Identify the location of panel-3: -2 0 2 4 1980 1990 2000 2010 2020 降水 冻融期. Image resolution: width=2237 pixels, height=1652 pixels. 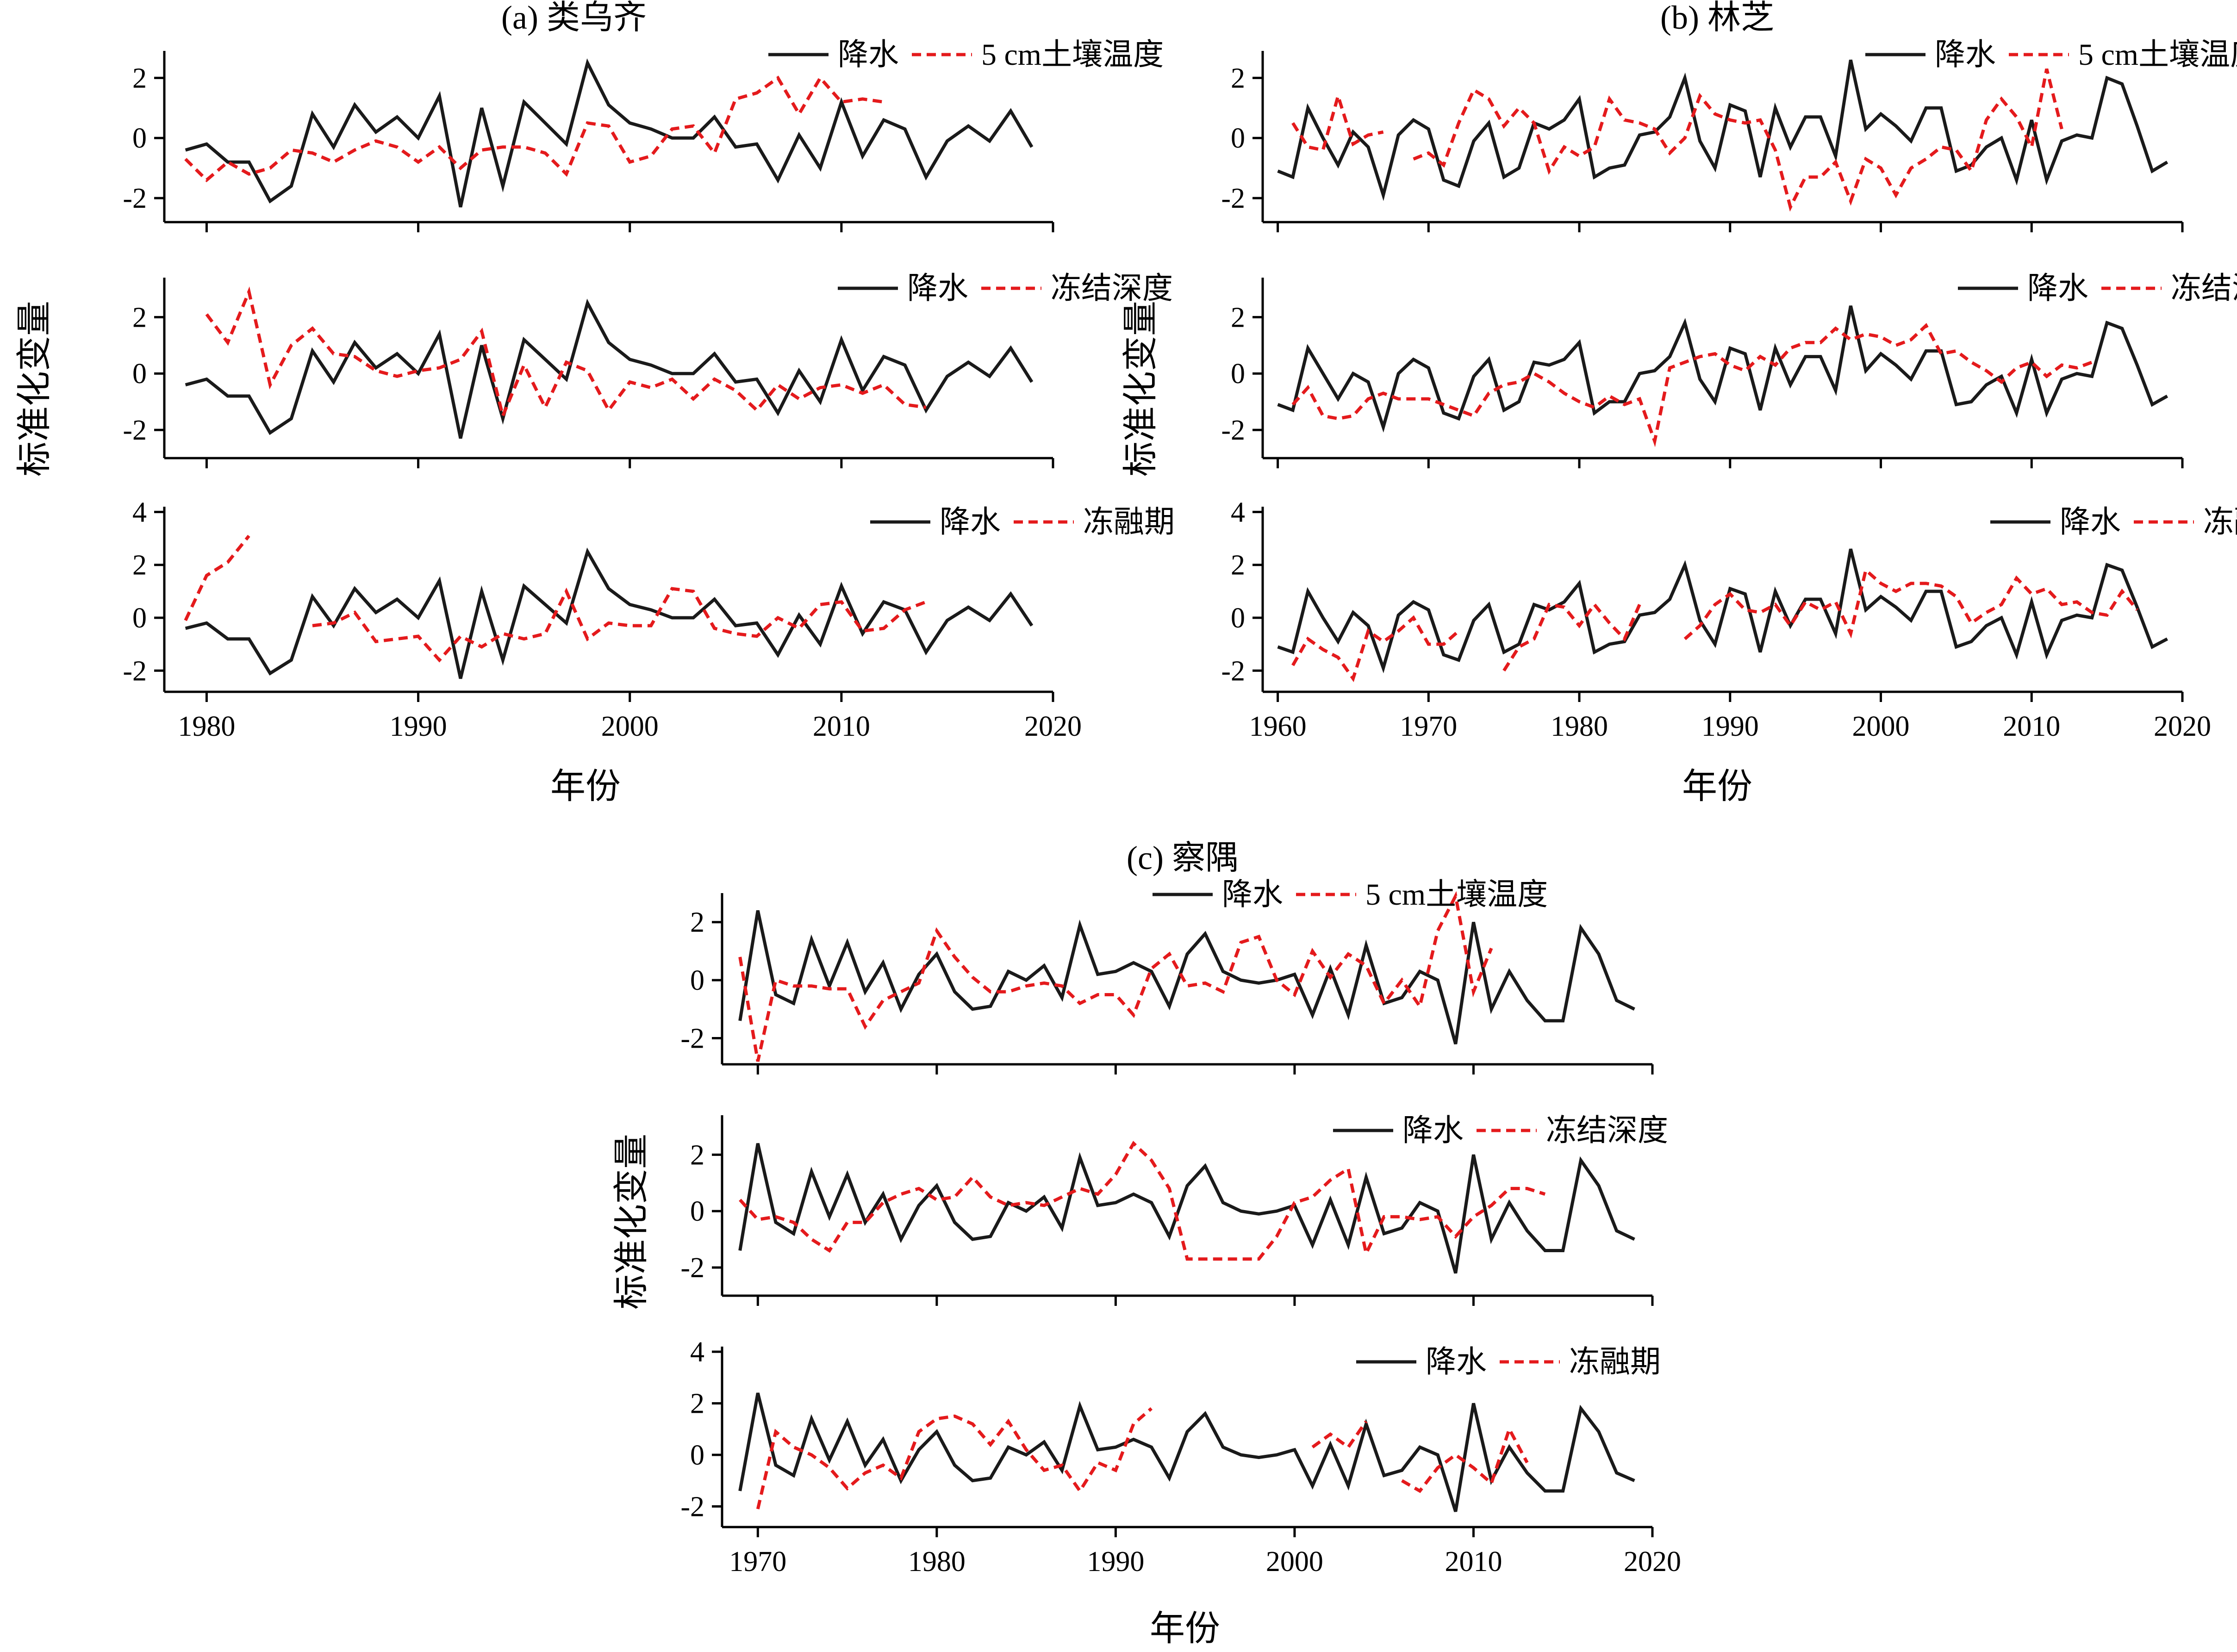
(649, 619).